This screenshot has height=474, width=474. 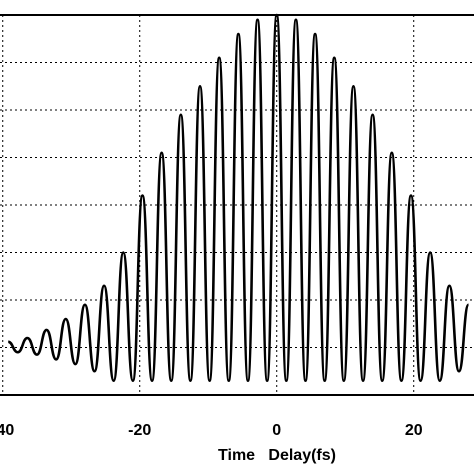 I want to click on x-tick-label: 20, so click(x=414, y=430).